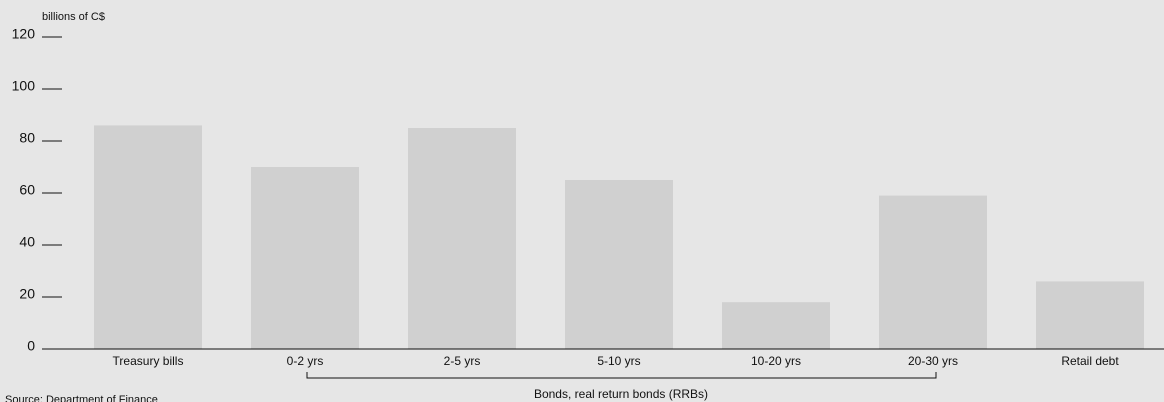 The image size is (1164, 402). I want to click on x-tick-label: 5-10 yrs, so click(618, 361).